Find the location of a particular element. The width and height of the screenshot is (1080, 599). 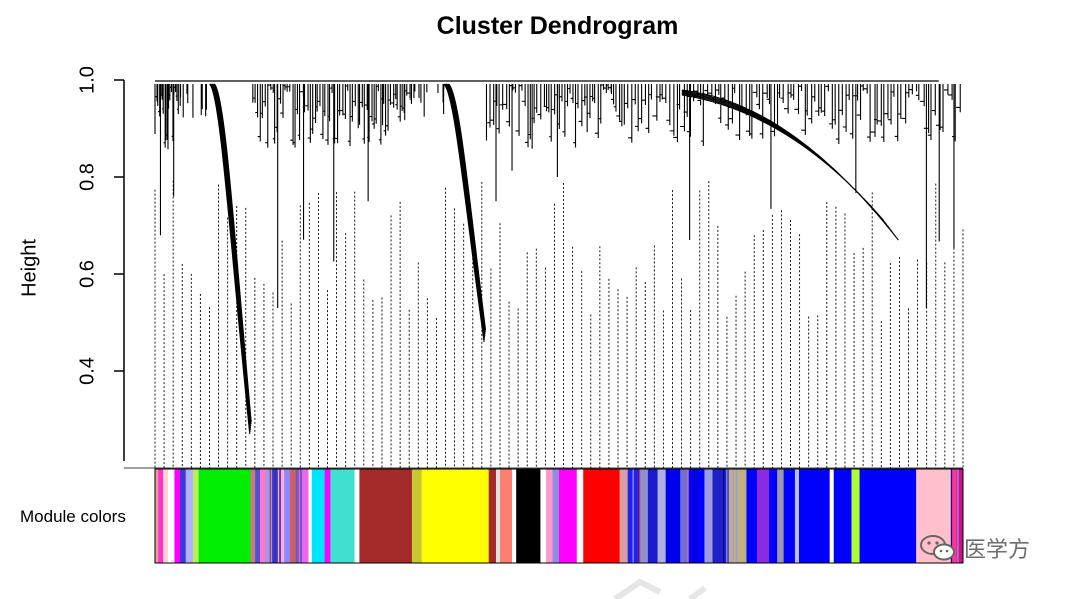

y-tick-label: 0.4 is located at coordinates (87, 371).